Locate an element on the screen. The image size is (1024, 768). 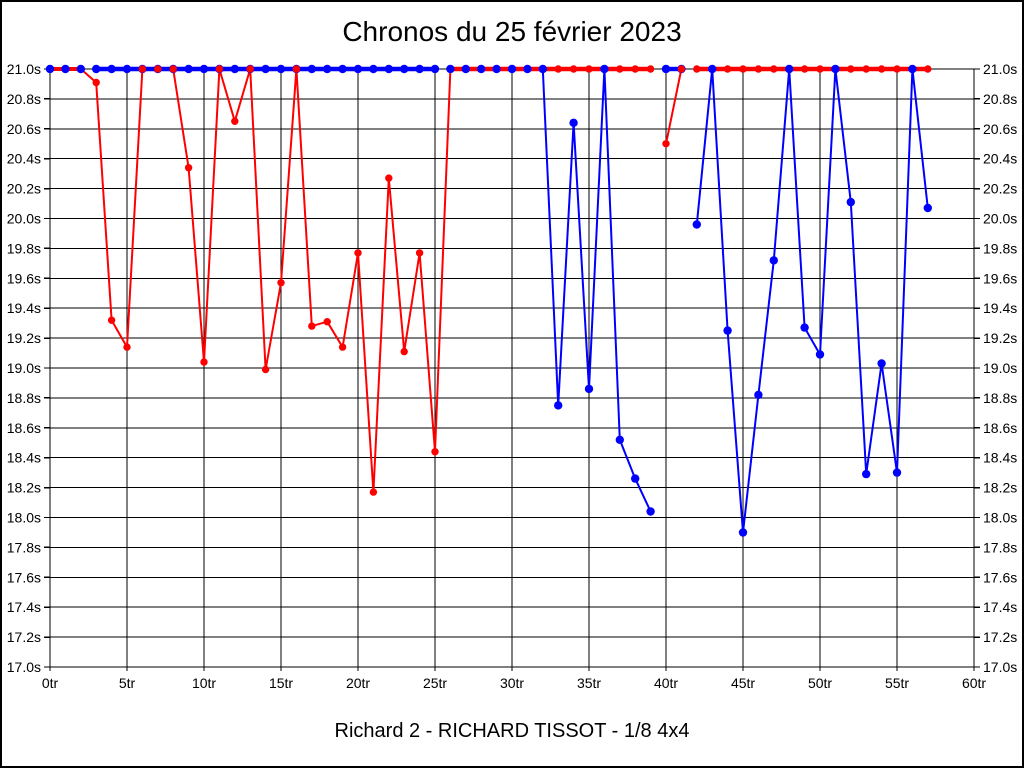
y-axis-label-left: 17.0s is located at coordinates (24, 667).